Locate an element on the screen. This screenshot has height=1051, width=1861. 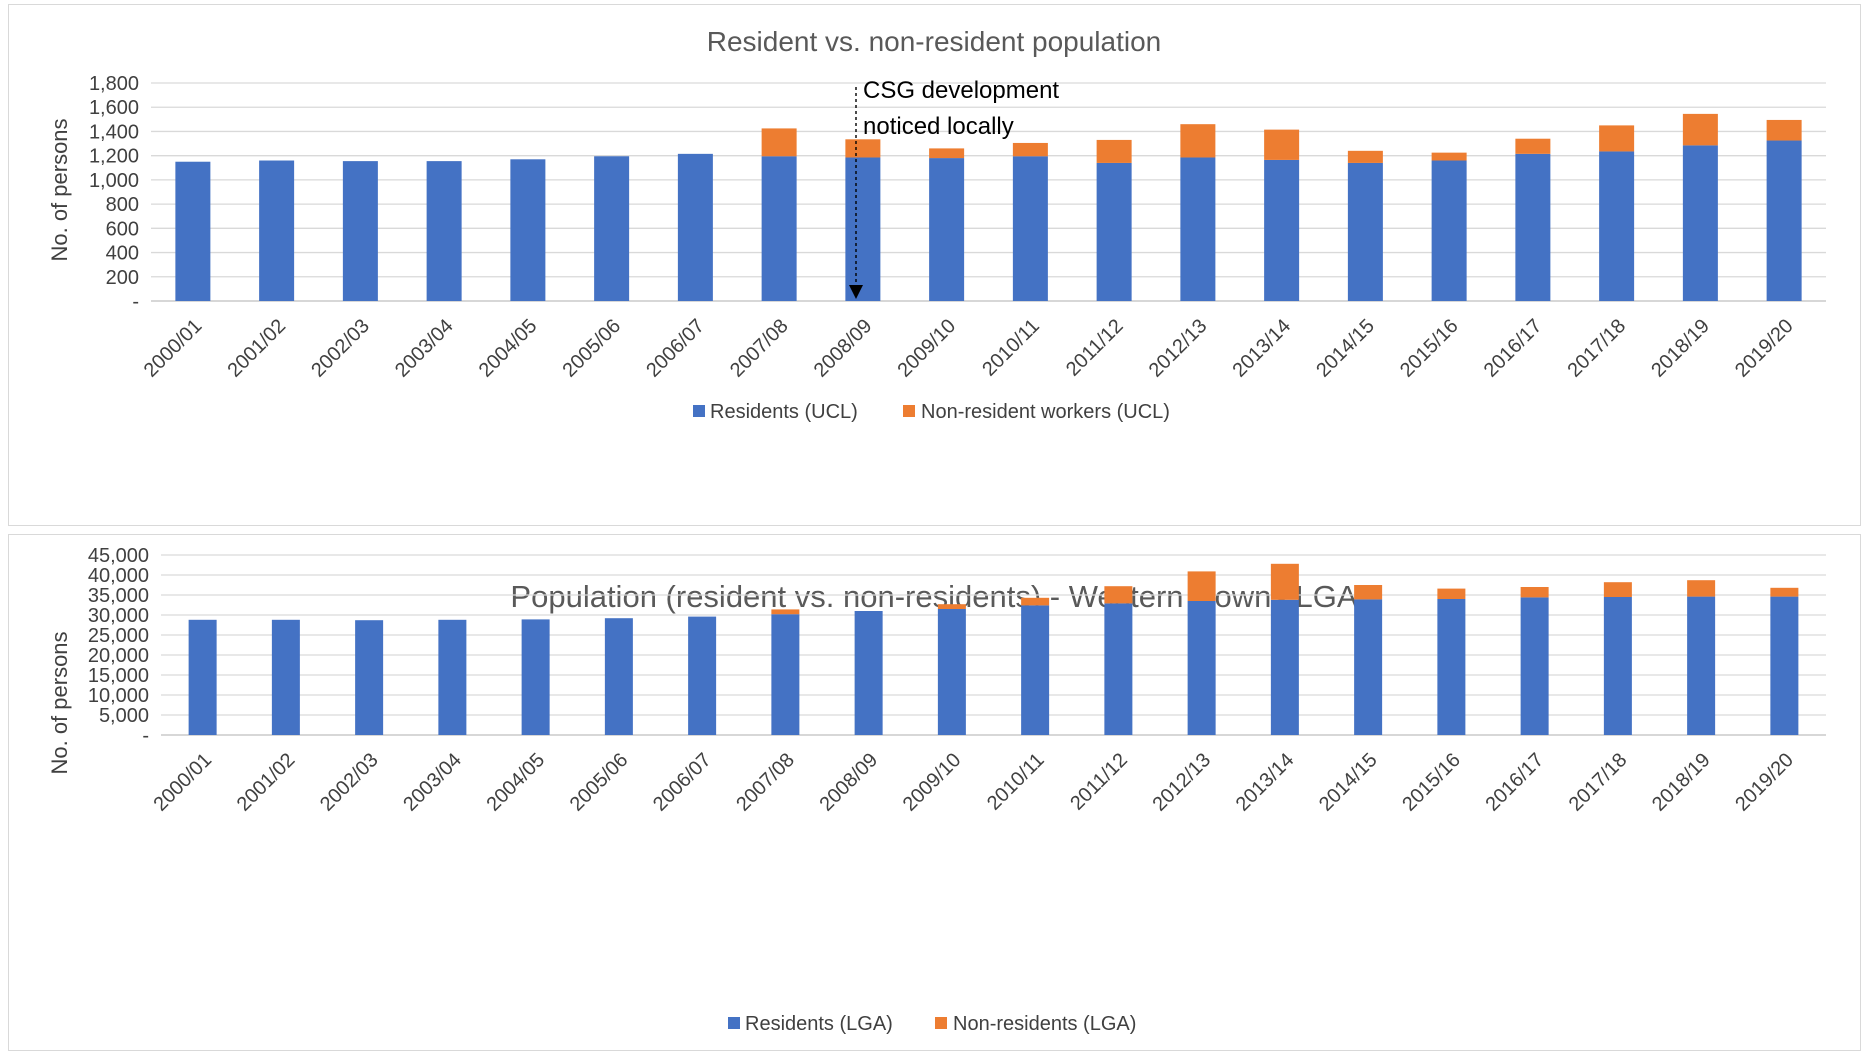
x-tick-label: 2019/20 is located at coordinates (1764, 348).